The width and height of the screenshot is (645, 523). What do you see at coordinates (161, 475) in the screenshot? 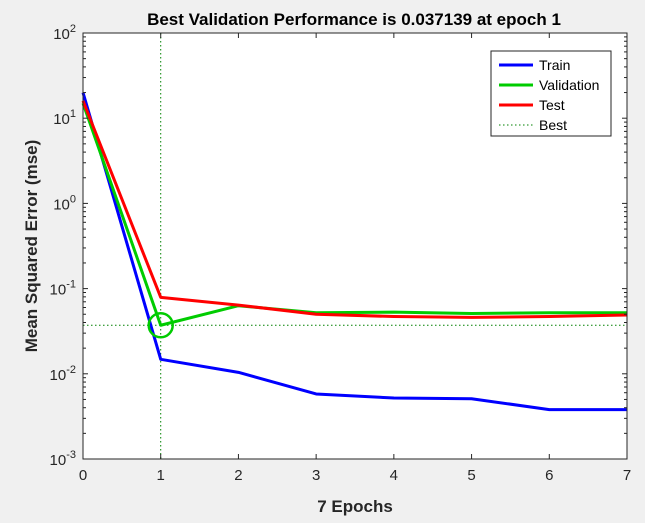
I see `x-tick-label: 1` at bounding box center [161, 475].